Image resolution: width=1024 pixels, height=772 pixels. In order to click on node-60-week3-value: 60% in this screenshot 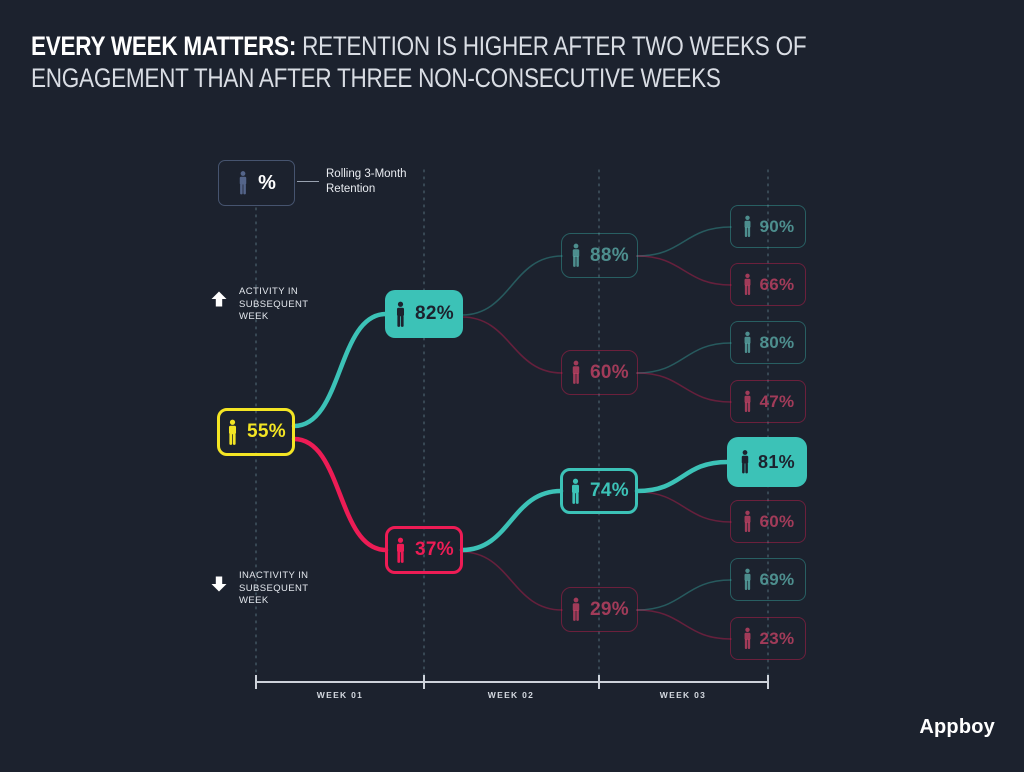, I will do `click(777, 521)`.